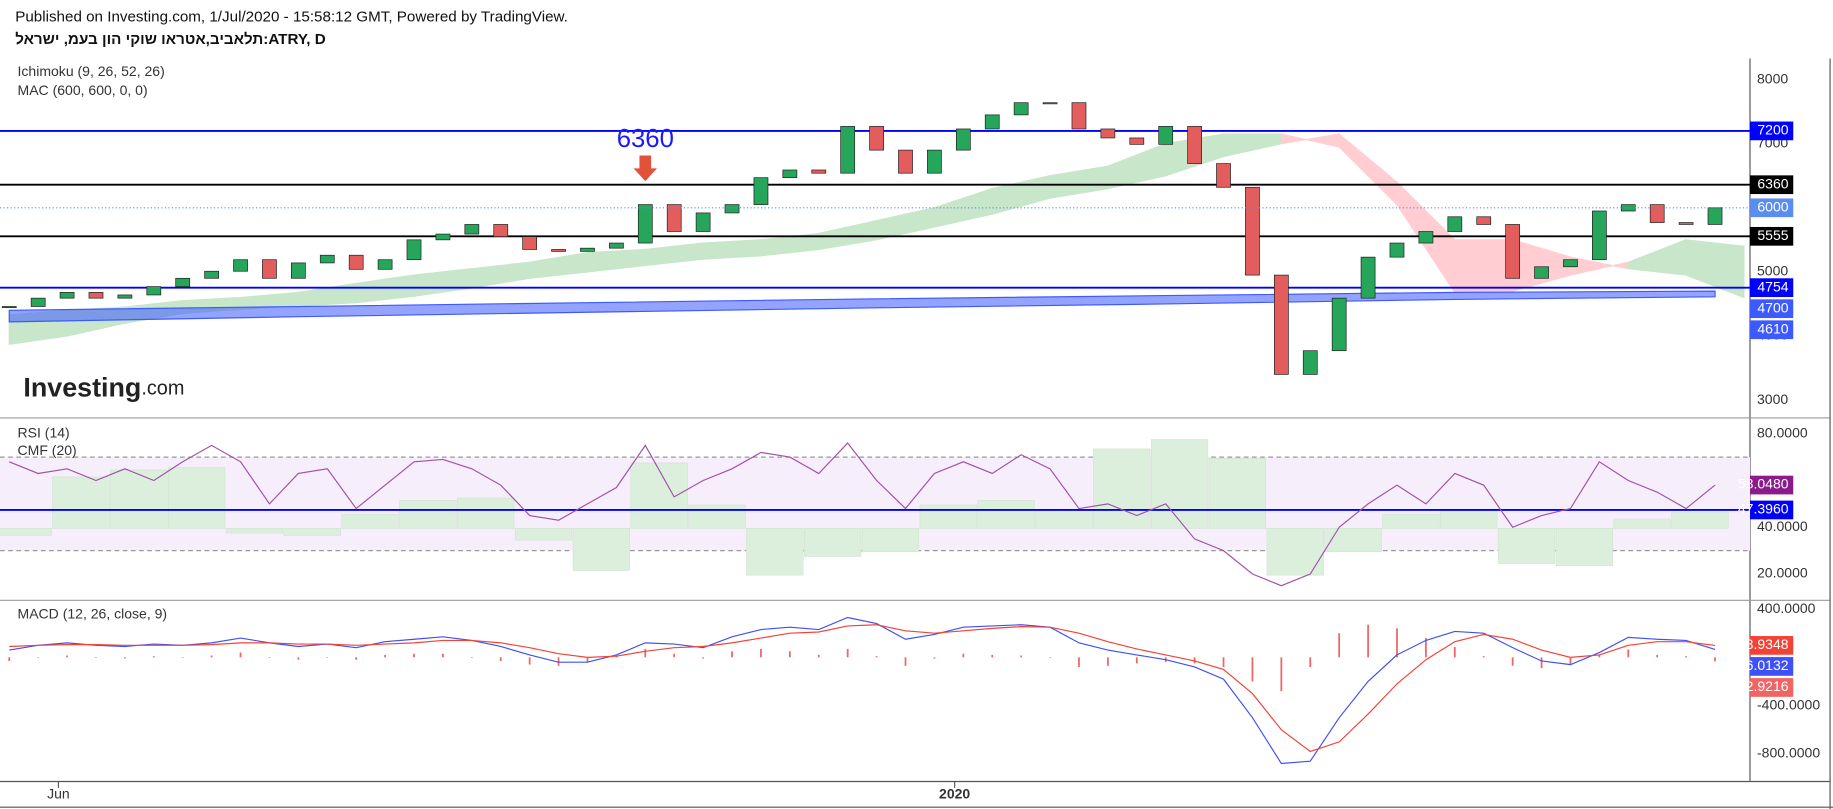 This screenshot has width=1833, height=809. I want to click on legend-entry: MAC (600, 600, 0, 0), so click(83, 90).